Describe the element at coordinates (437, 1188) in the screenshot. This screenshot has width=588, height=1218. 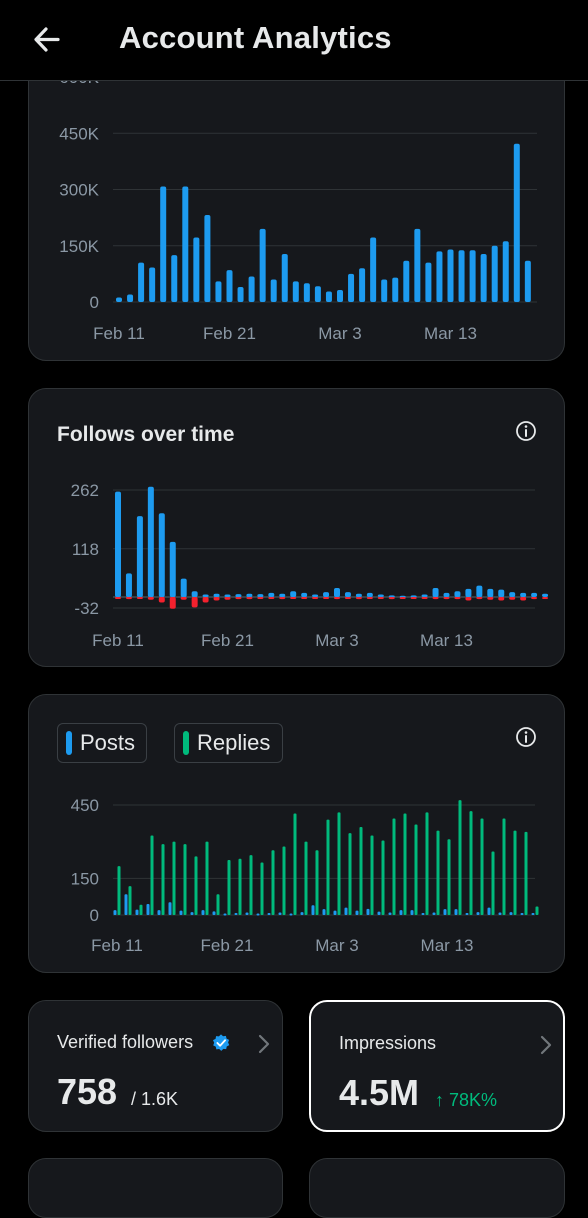
I see `stat-card-partial-right` at that location.